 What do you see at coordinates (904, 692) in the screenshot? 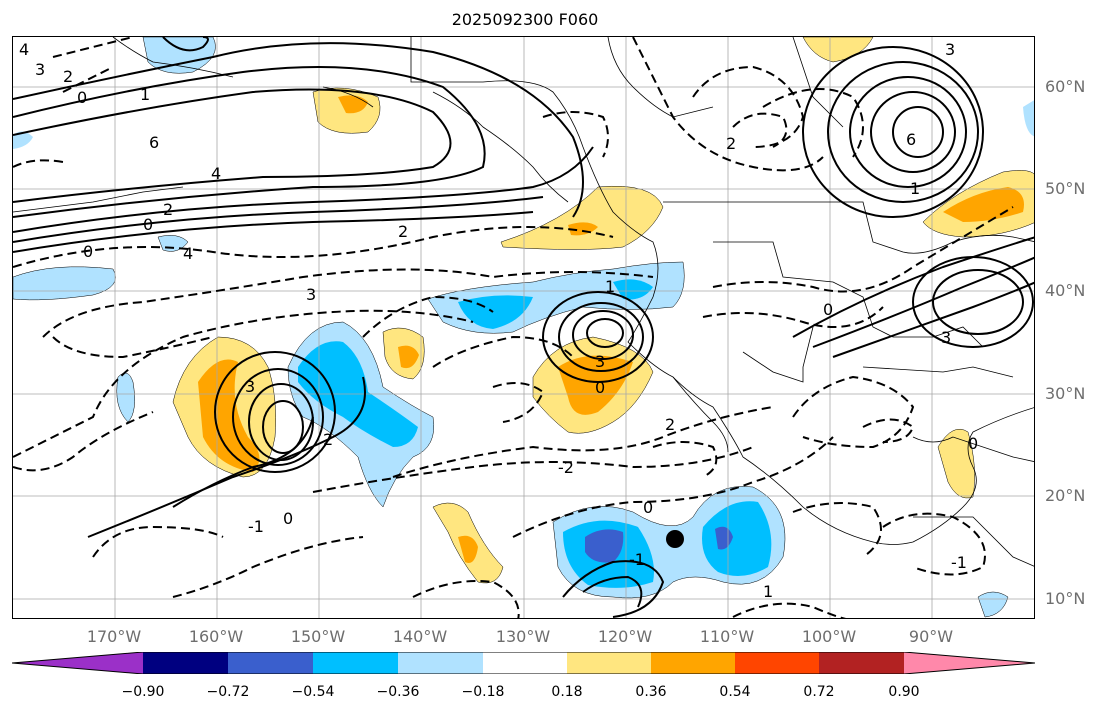
I see `colorbar-tick: 0.90` at bounding box center [904, 692].